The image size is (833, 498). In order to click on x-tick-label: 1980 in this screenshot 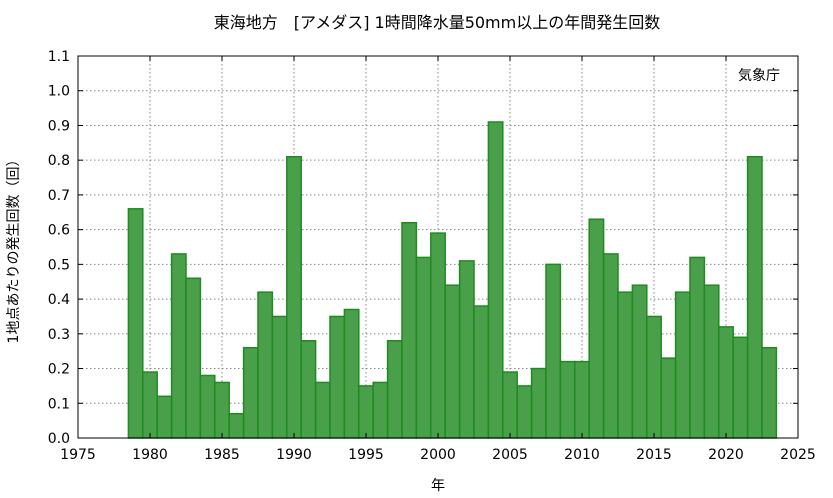, I will do `click(150, 455)`.